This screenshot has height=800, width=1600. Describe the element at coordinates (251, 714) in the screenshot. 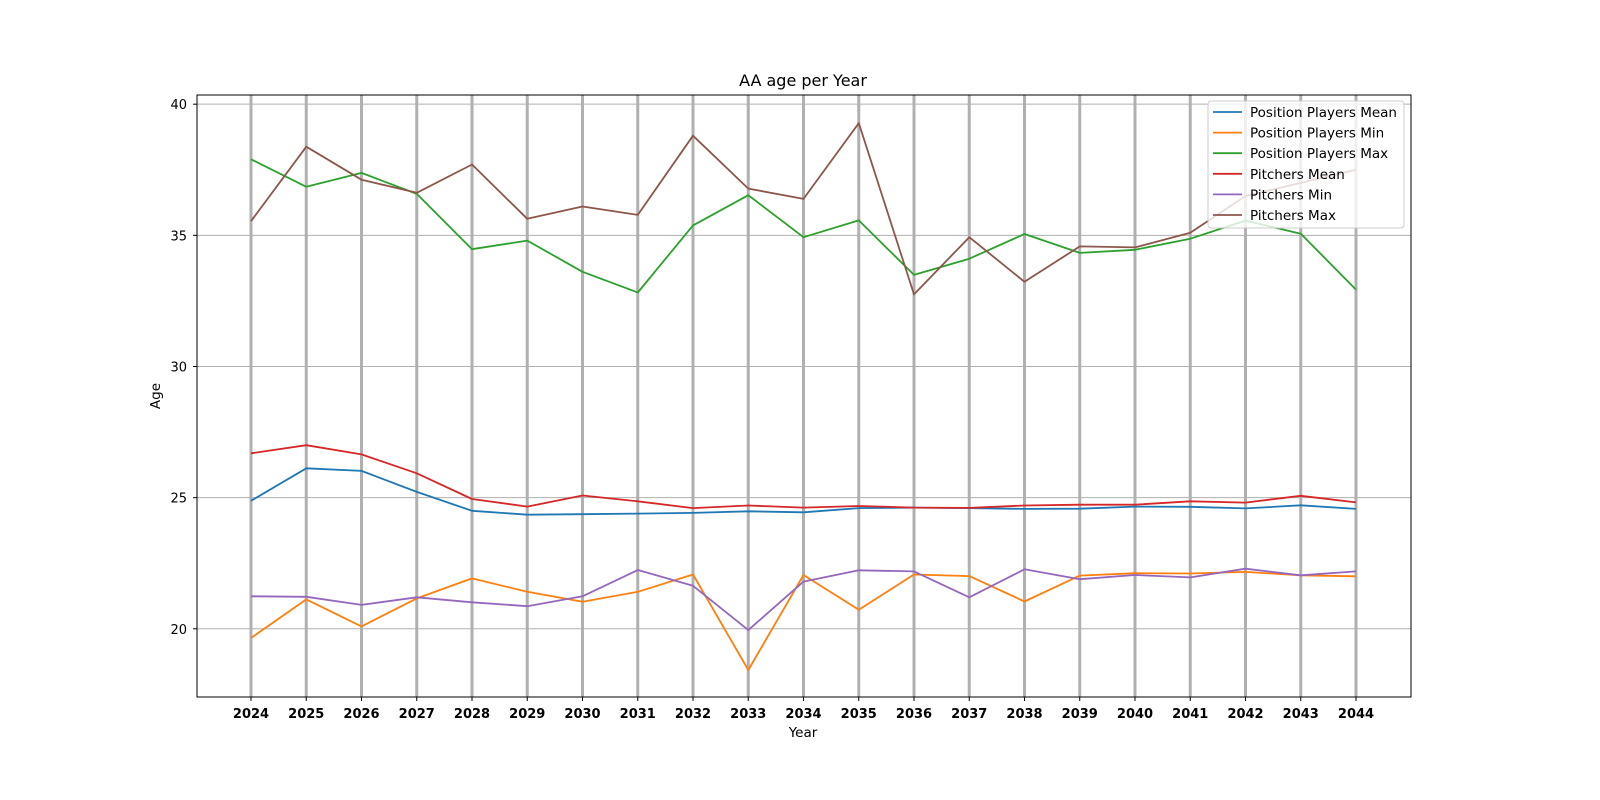

I see `x-tick-label: 2024` at that location.